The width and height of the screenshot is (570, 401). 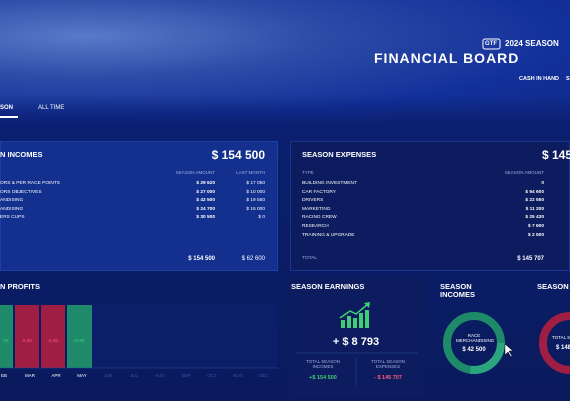 What do you see at coordinates (21, 192) in the screenshot?
I see `row-label: ORS OBJECTIVES` at bounding box center [21, 192].